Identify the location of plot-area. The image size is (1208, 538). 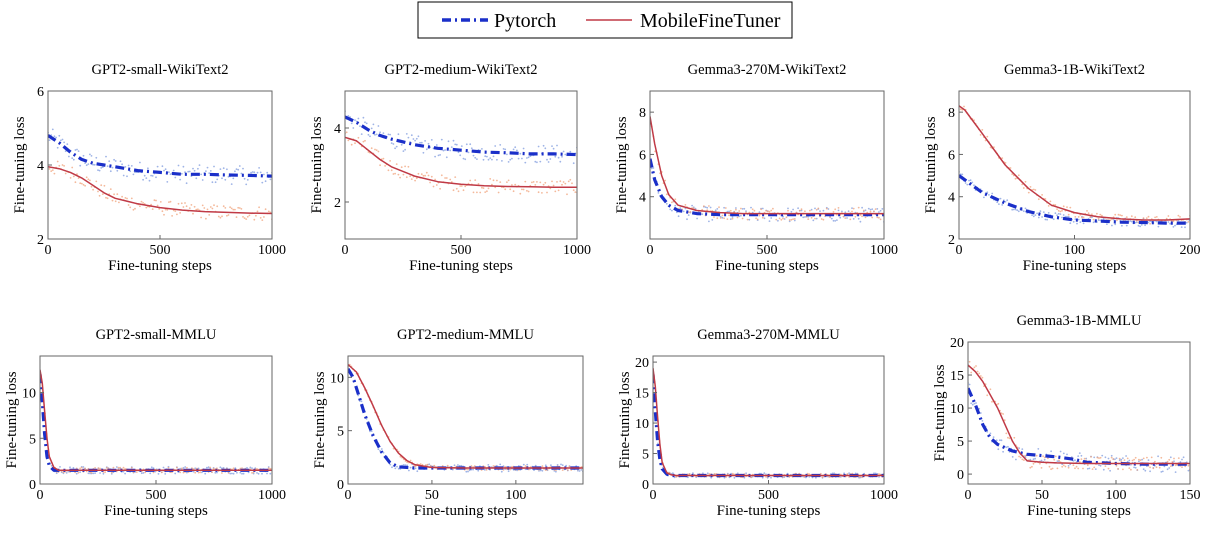
(160, 175).